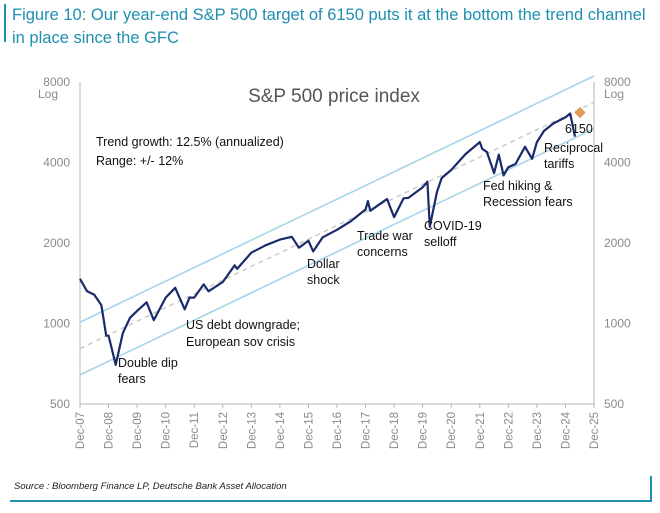  What do you see at coordinates (5, 23) in the screenshot?
I see `title-accent-bar` at bounding box center [5, 23].